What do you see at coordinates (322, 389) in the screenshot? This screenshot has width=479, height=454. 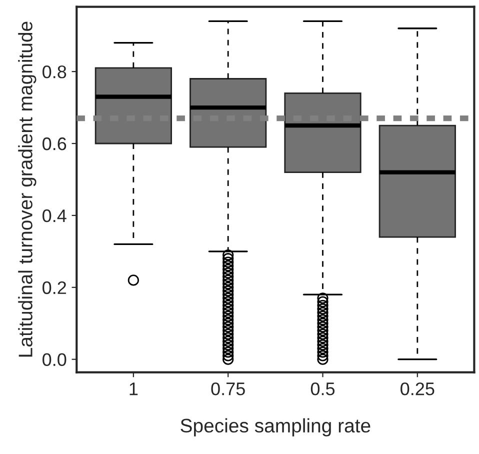 I see `x-tick-label: 0.5` at bounding box center [322, 389].